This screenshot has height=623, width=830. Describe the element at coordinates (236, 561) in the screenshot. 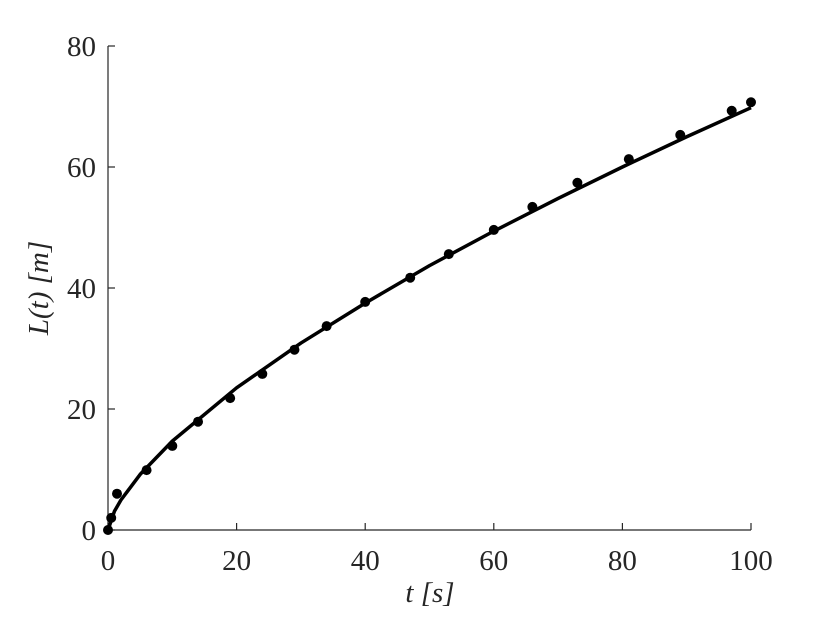

I see `x-tick-label: 20` at that location.